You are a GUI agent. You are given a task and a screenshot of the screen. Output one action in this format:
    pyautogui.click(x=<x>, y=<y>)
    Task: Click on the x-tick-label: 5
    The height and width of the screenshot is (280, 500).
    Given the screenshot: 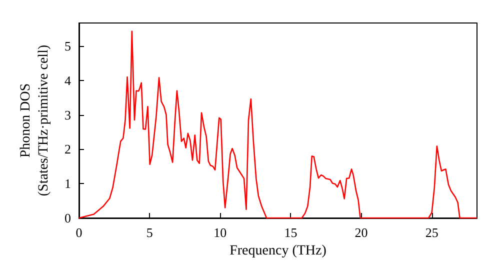 What is the action you would take?
    pyautogui.click(x=149, y=232)
    